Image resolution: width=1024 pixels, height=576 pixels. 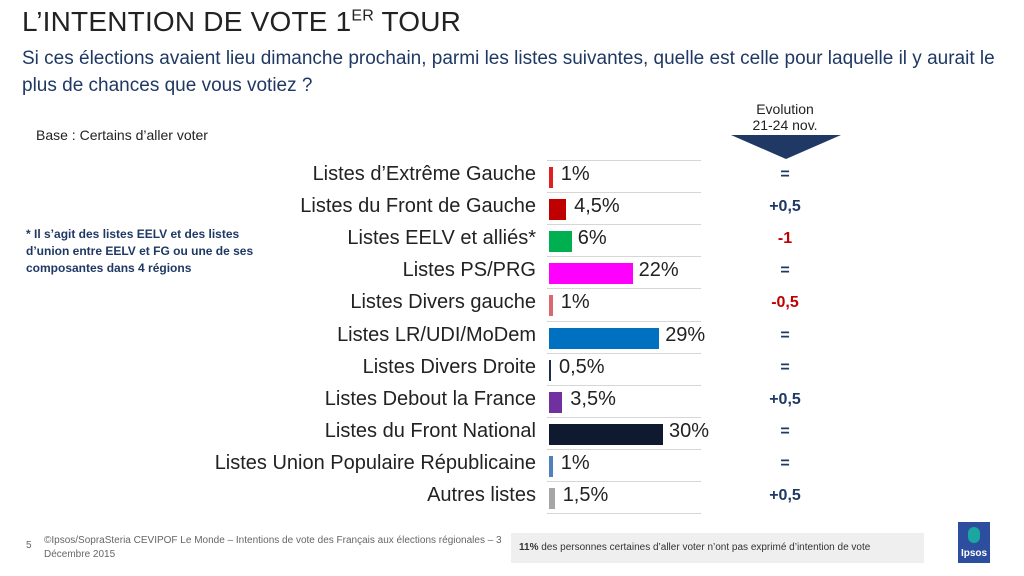 What do you see at coordinates (592, 238) in the screenshot?
I see `value-label: 6%` at bounding box center [592, 238].